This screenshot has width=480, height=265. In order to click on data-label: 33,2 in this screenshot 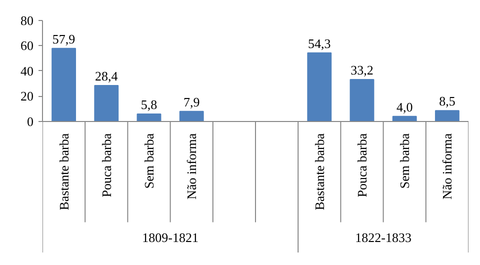, I will do `click(362, 70)`.